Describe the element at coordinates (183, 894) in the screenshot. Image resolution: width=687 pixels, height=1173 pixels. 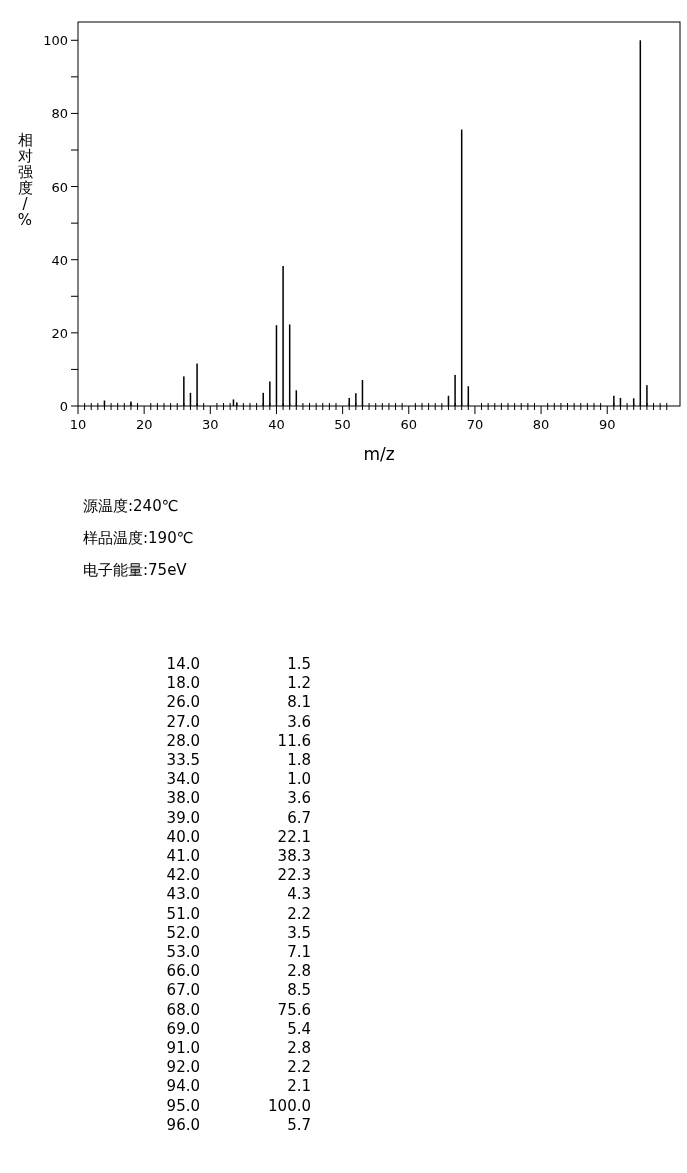
I see `text: 43.0` at that location.